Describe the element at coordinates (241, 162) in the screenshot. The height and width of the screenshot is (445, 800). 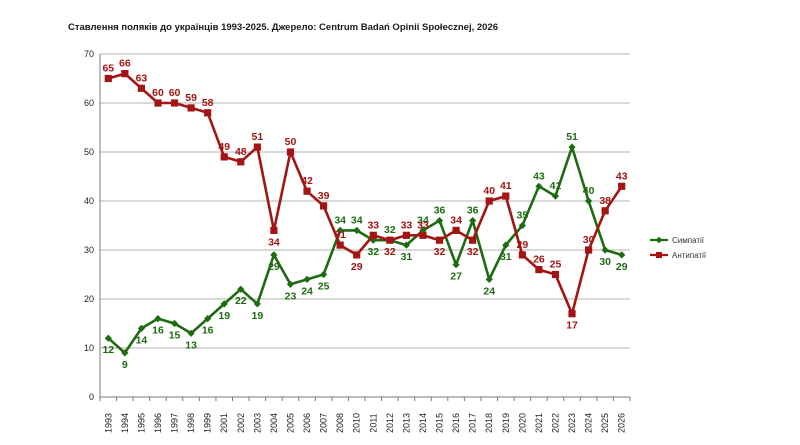
I see `antipathy-point-2002` at that location.